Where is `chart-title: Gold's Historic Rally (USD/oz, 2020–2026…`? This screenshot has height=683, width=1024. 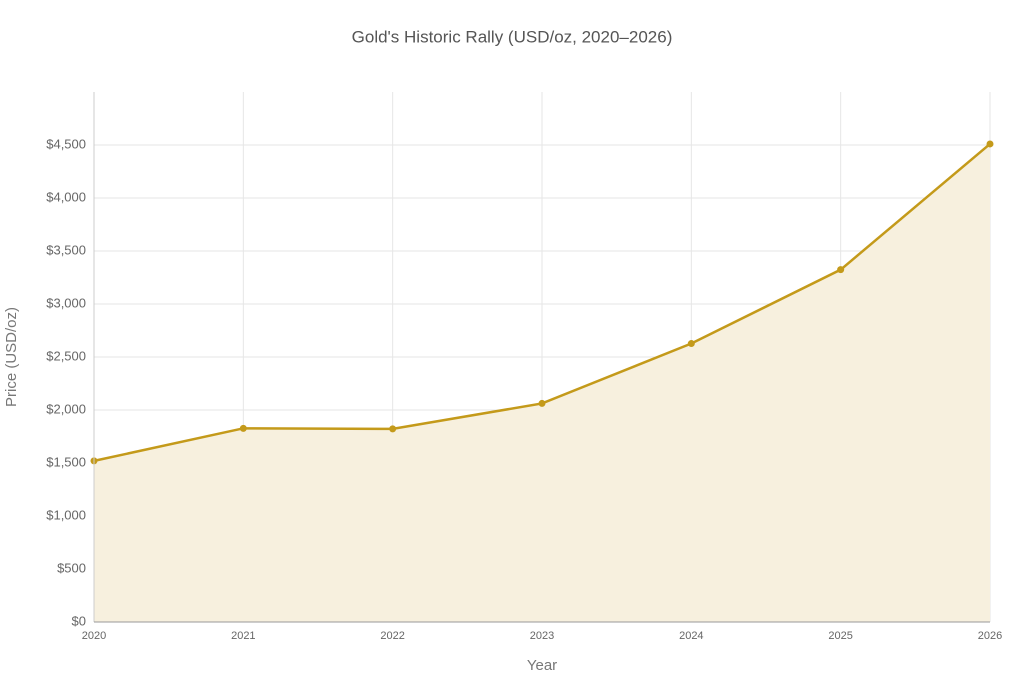 chart-title: Gold's Historic Rally (USD/oz, 2020–2026… is located at coordinates (512, 36).